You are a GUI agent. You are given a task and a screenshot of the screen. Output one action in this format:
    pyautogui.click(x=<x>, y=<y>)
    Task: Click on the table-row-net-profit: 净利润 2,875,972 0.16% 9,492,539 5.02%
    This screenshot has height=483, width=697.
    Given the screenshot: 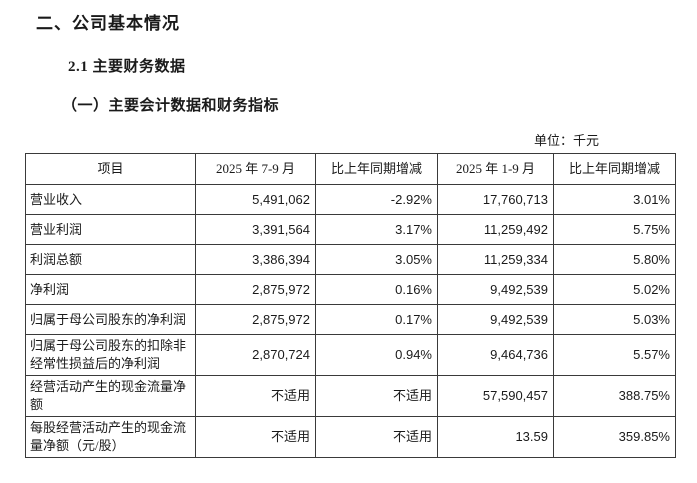 What is the action you would take?
    pyautogui.click(x=350, y=289)
    